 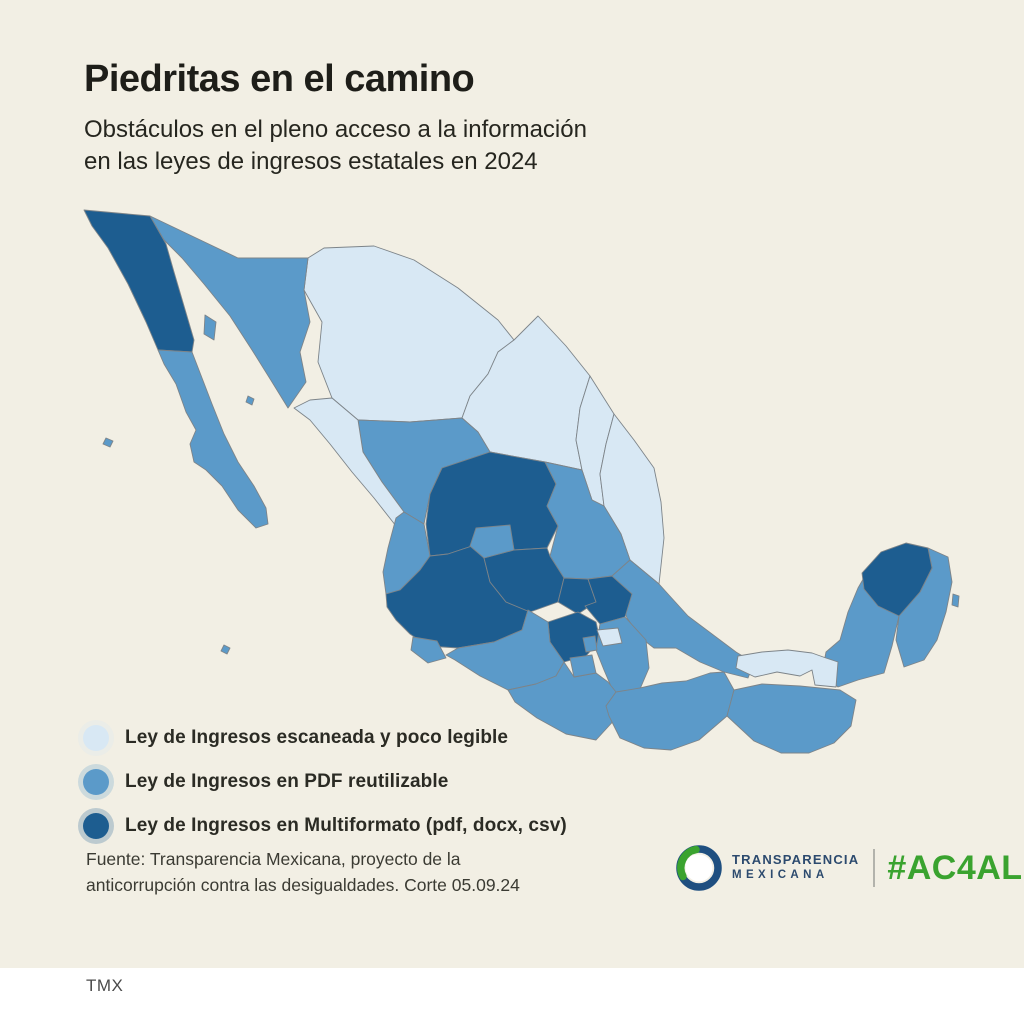 I want to click on state-colima, so click(x=428, y=650).